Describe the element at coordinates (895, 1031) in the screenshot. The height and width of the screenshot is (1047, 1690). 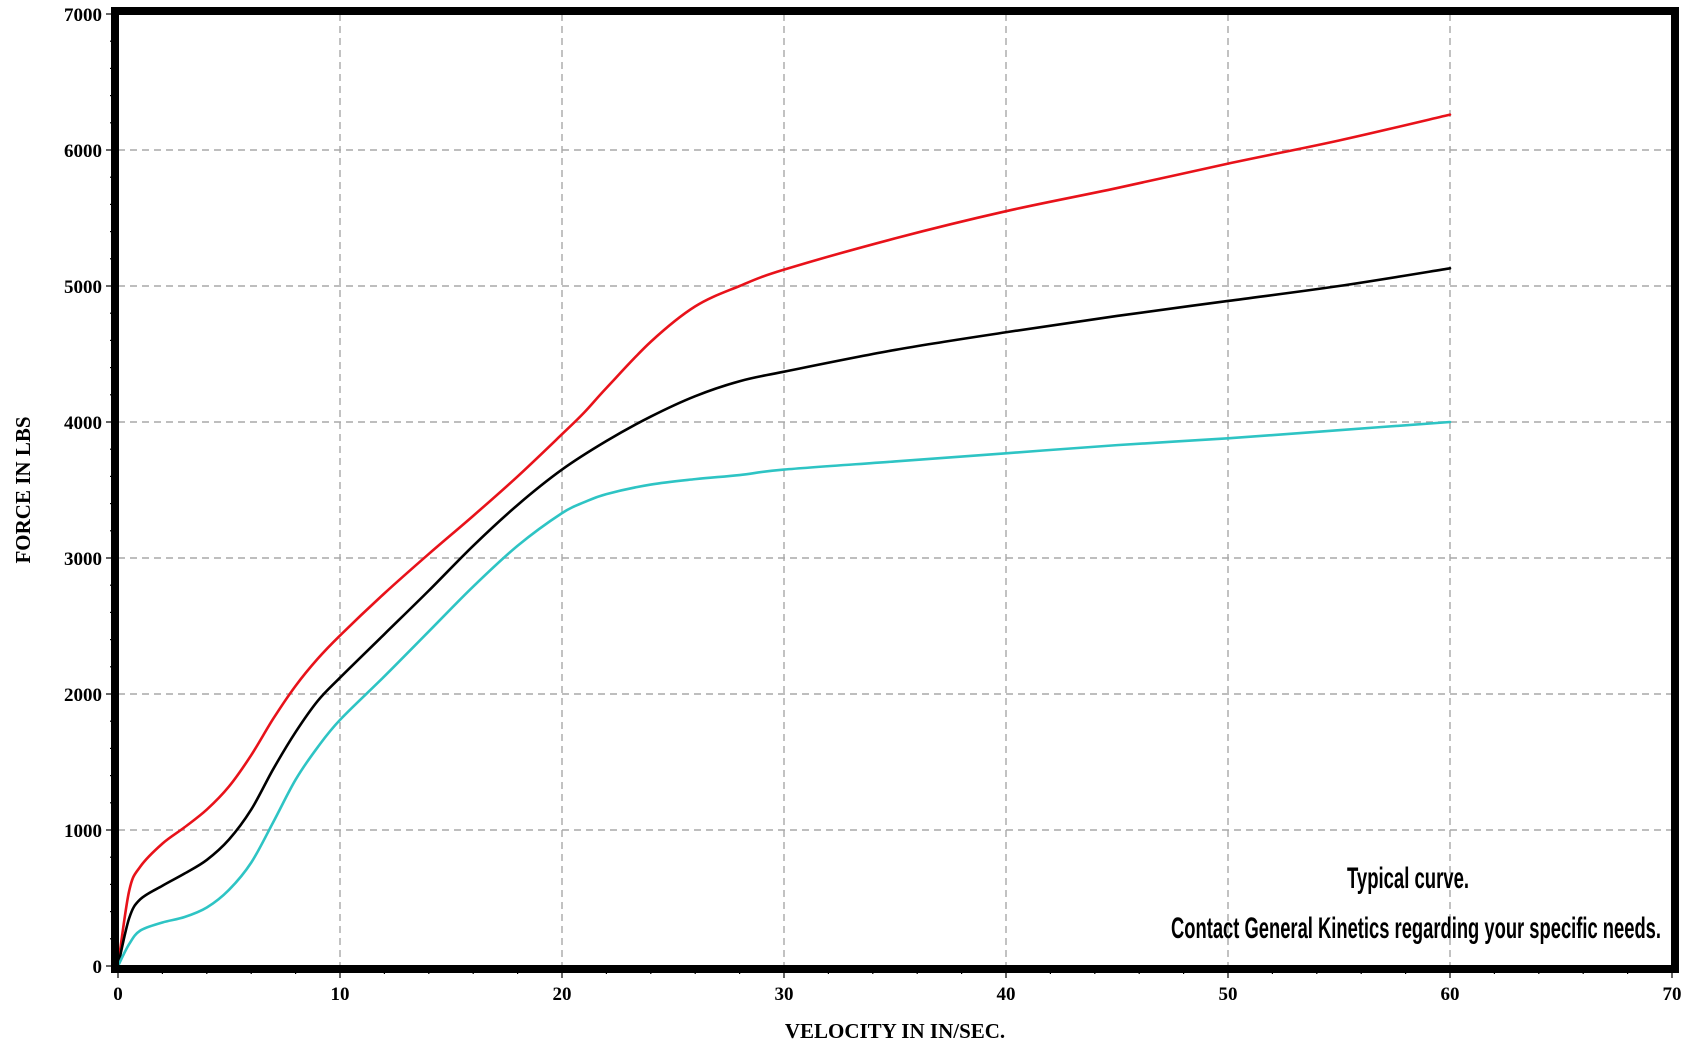
I see `x-axis-title: VELOCITY IN IN/SEC.` at that location.